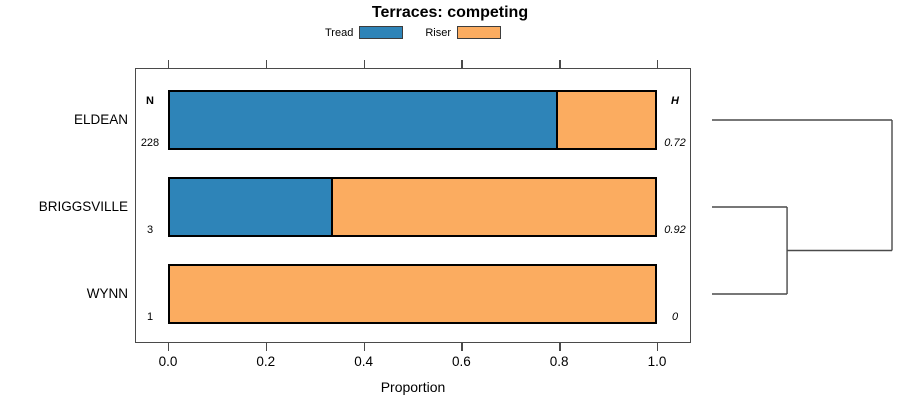 This screenshot has width=900, height=420. I want to click on legend-entry: Riser, so click(463, 32).